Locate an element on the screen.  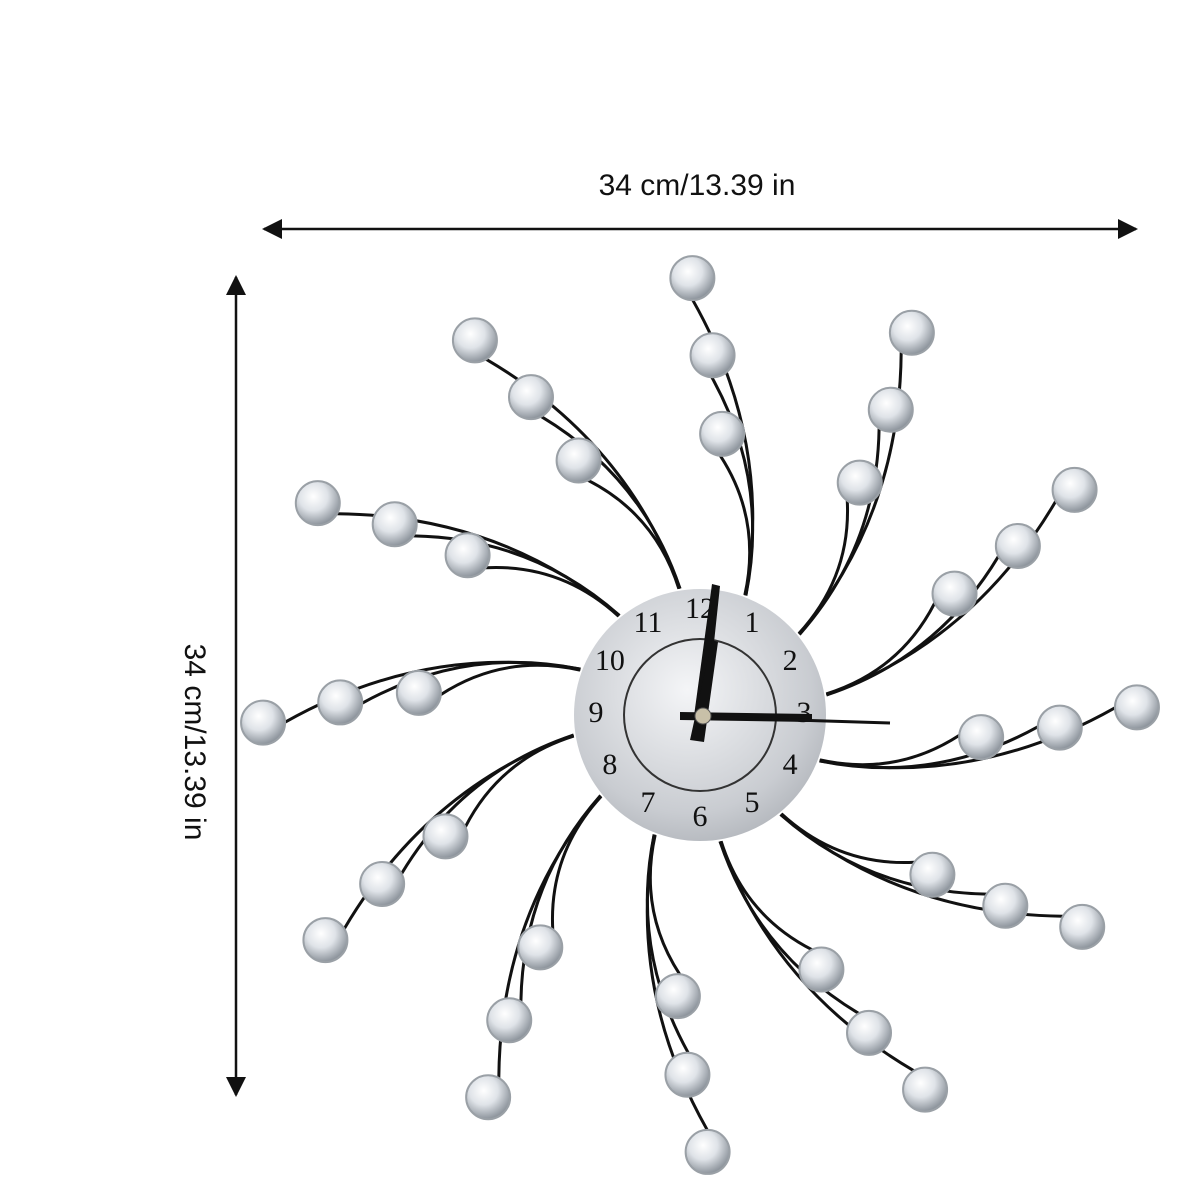
numeral: 6 is located at coordinates (700, 816).